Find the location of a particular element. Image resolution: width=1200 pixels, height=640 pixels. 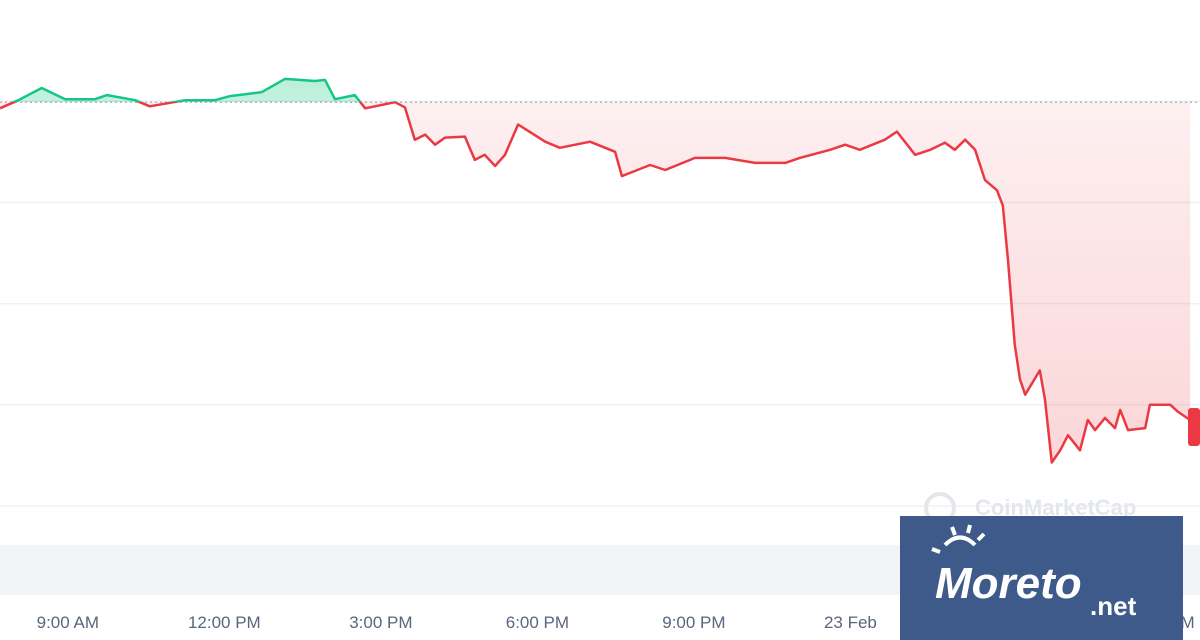

x-tick-label: 12:00 PM is located at coordinates (224, 622).